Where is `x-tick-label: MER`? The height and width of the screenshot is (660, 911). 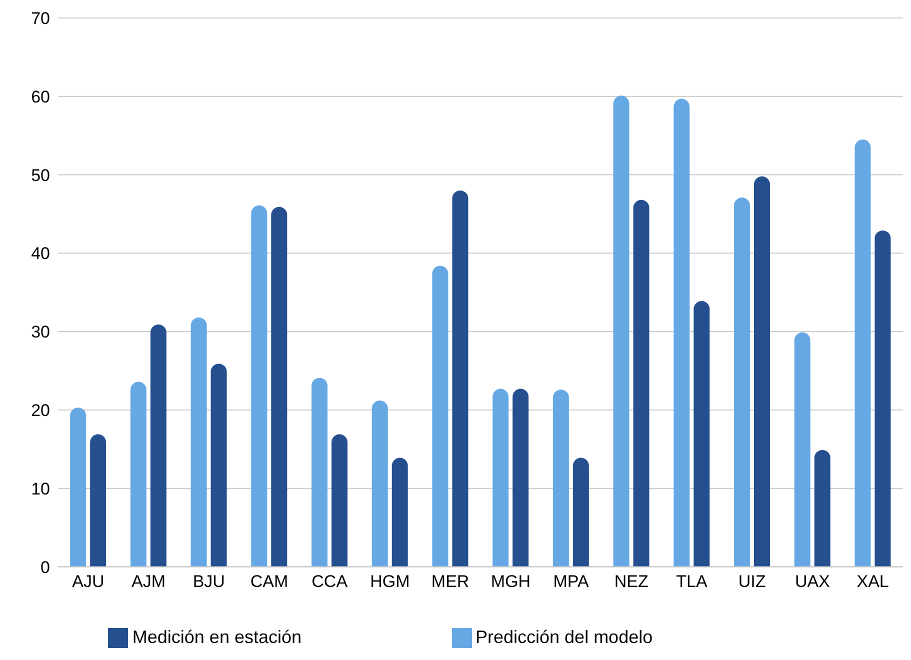
x-tick-label: MER is located at coordinates (450, 581).